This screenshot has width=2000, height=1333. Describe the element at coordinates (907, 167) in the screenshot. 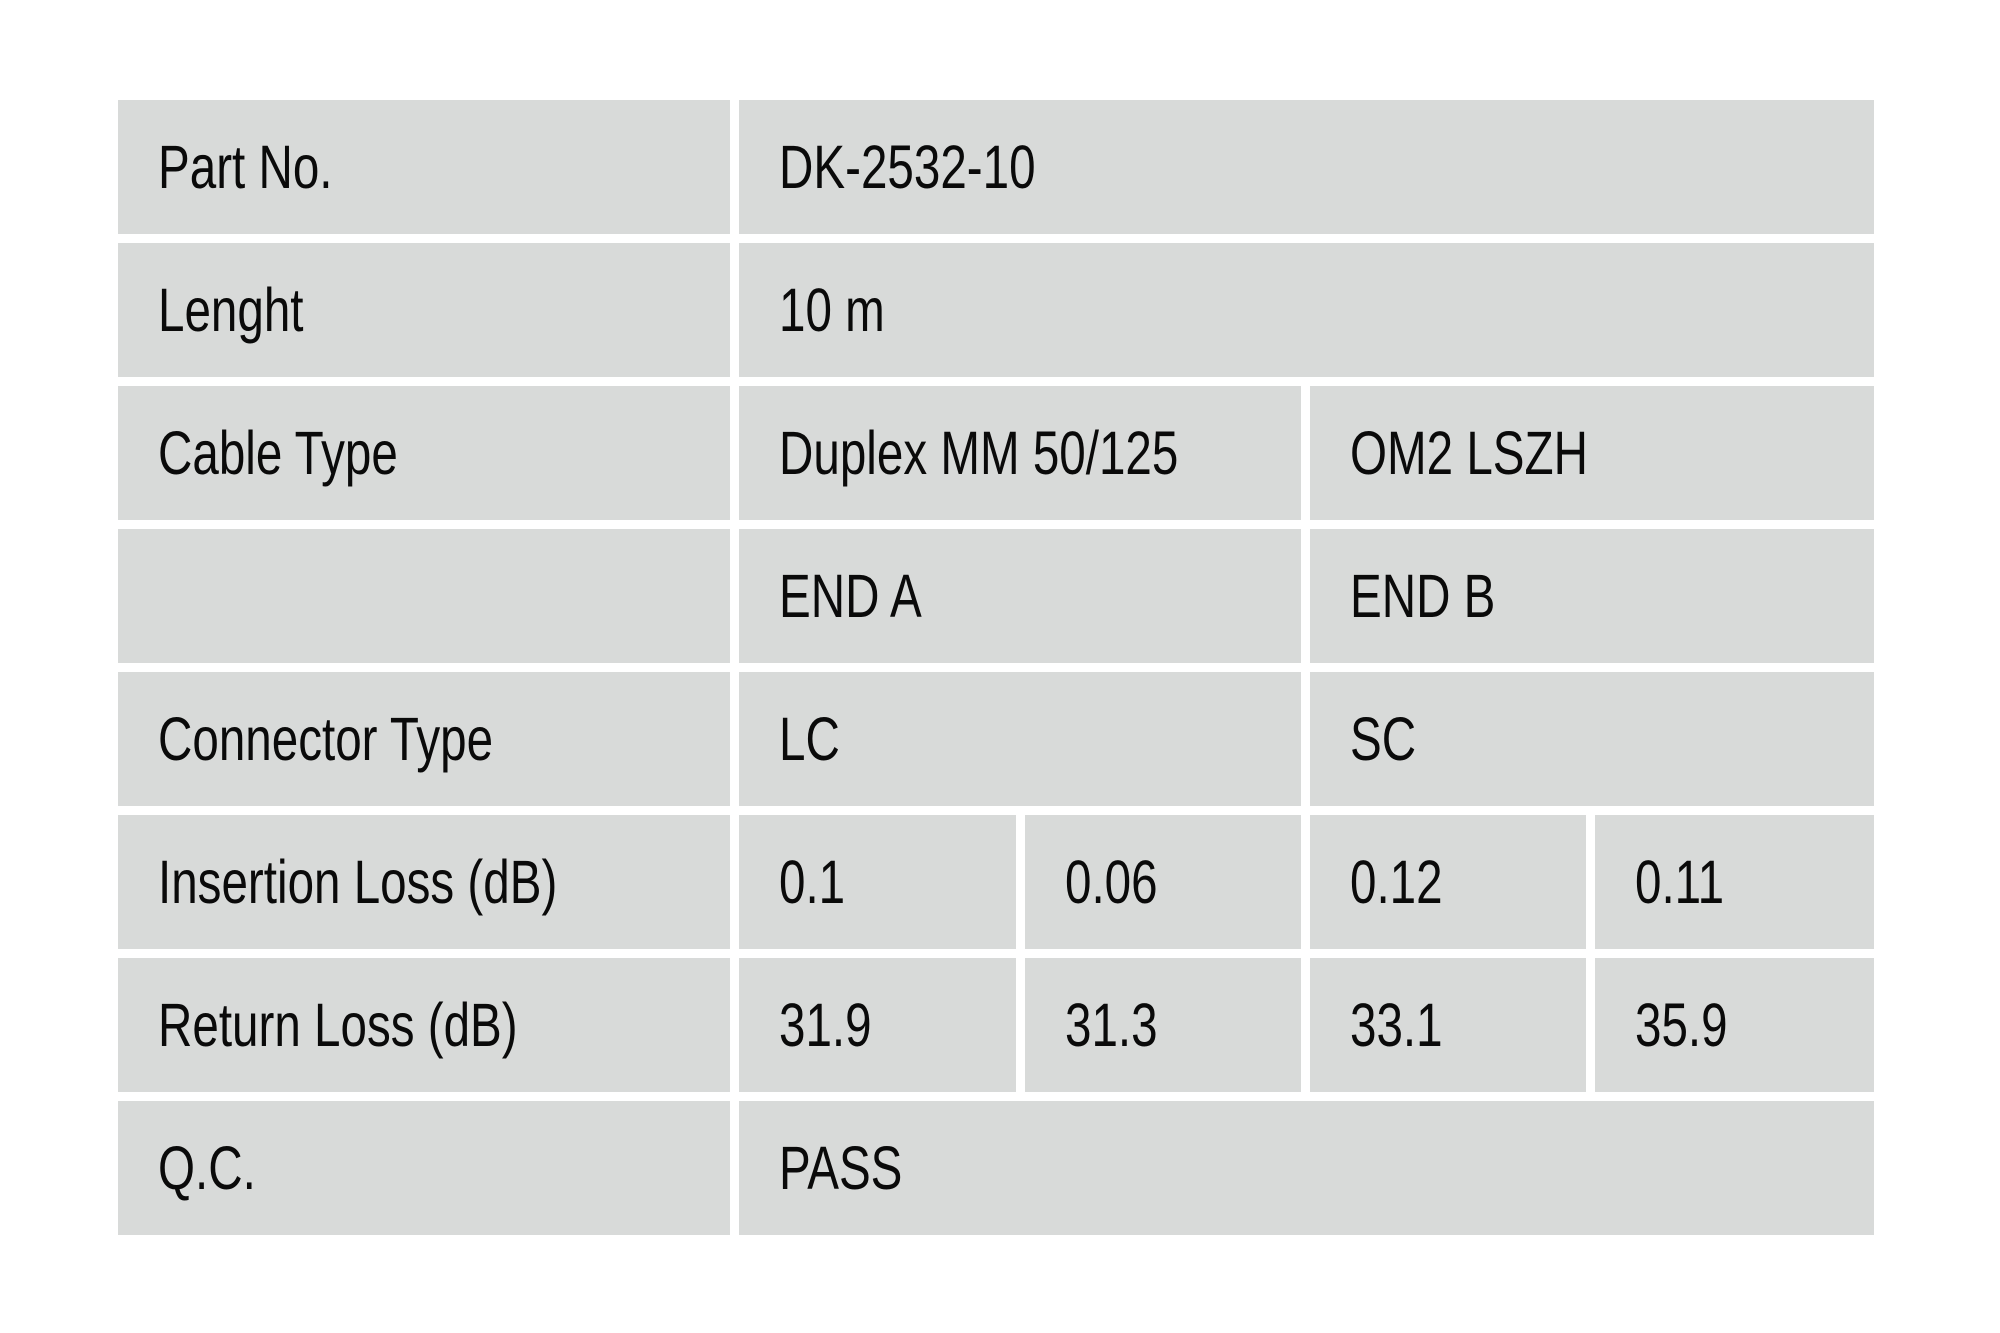

I see `part-no-value: DK-2532-10` at that location.